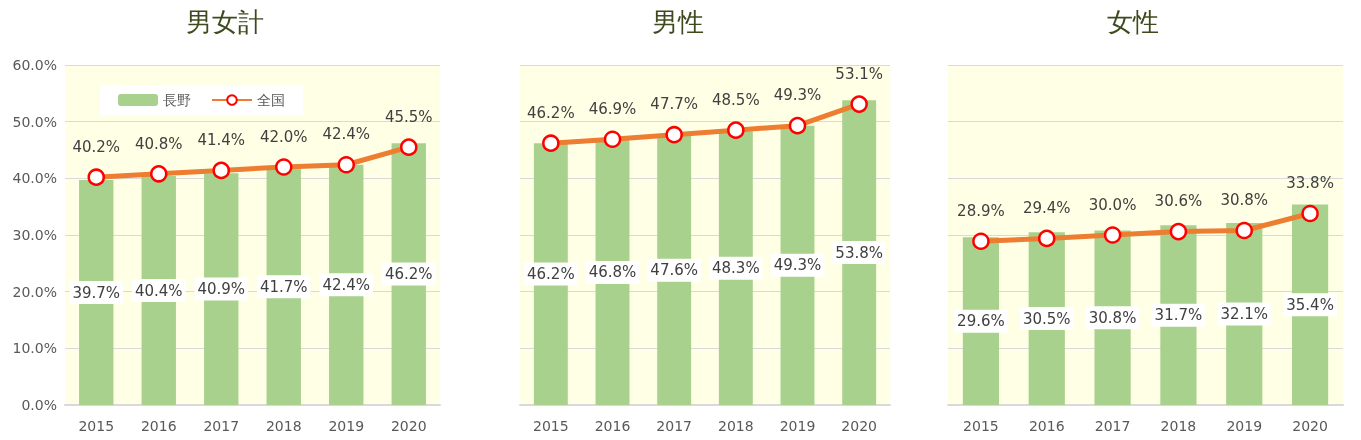  I want to click on data-label: 40.4%, so click(158, 290).